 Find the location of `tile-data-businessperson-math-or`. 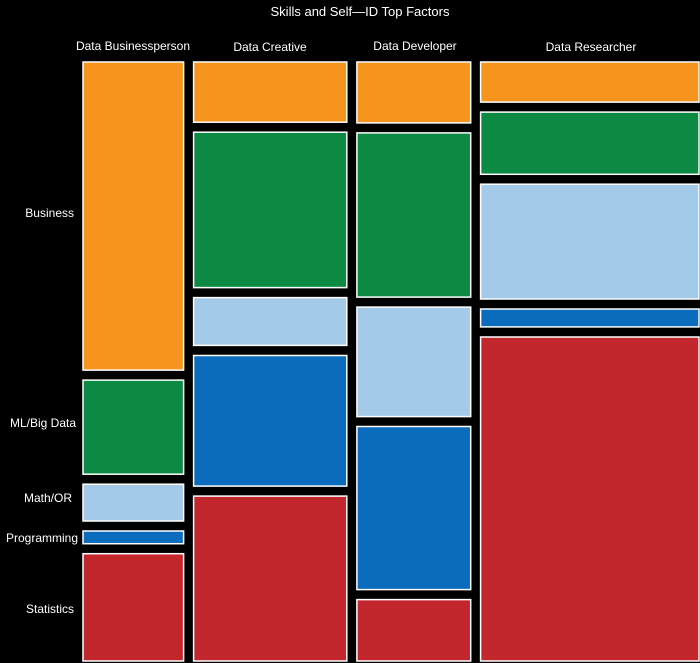

tile-data-businessperson-math-or is located at coordinates (133, 502).